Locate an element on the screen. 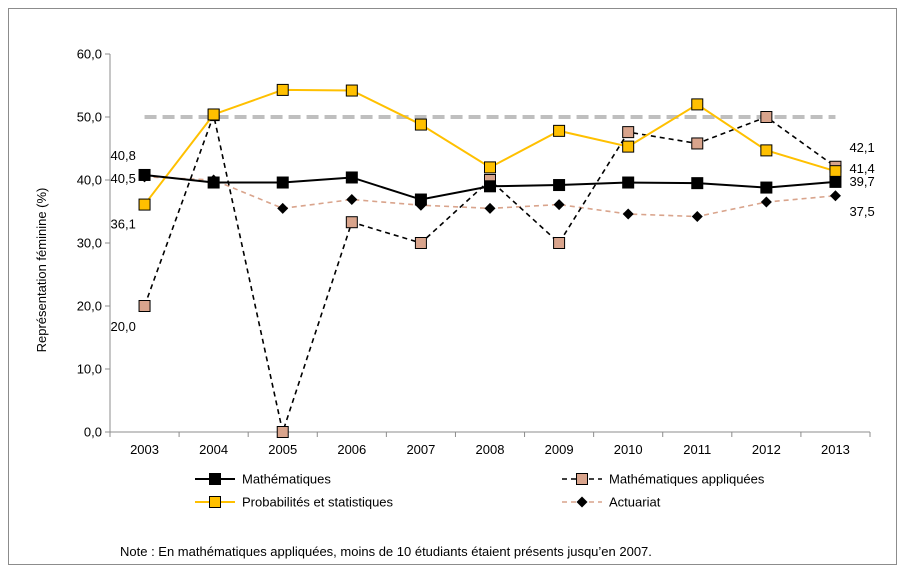  legend-item: Probabilités et statistiques is located at coordinates (294, 502).